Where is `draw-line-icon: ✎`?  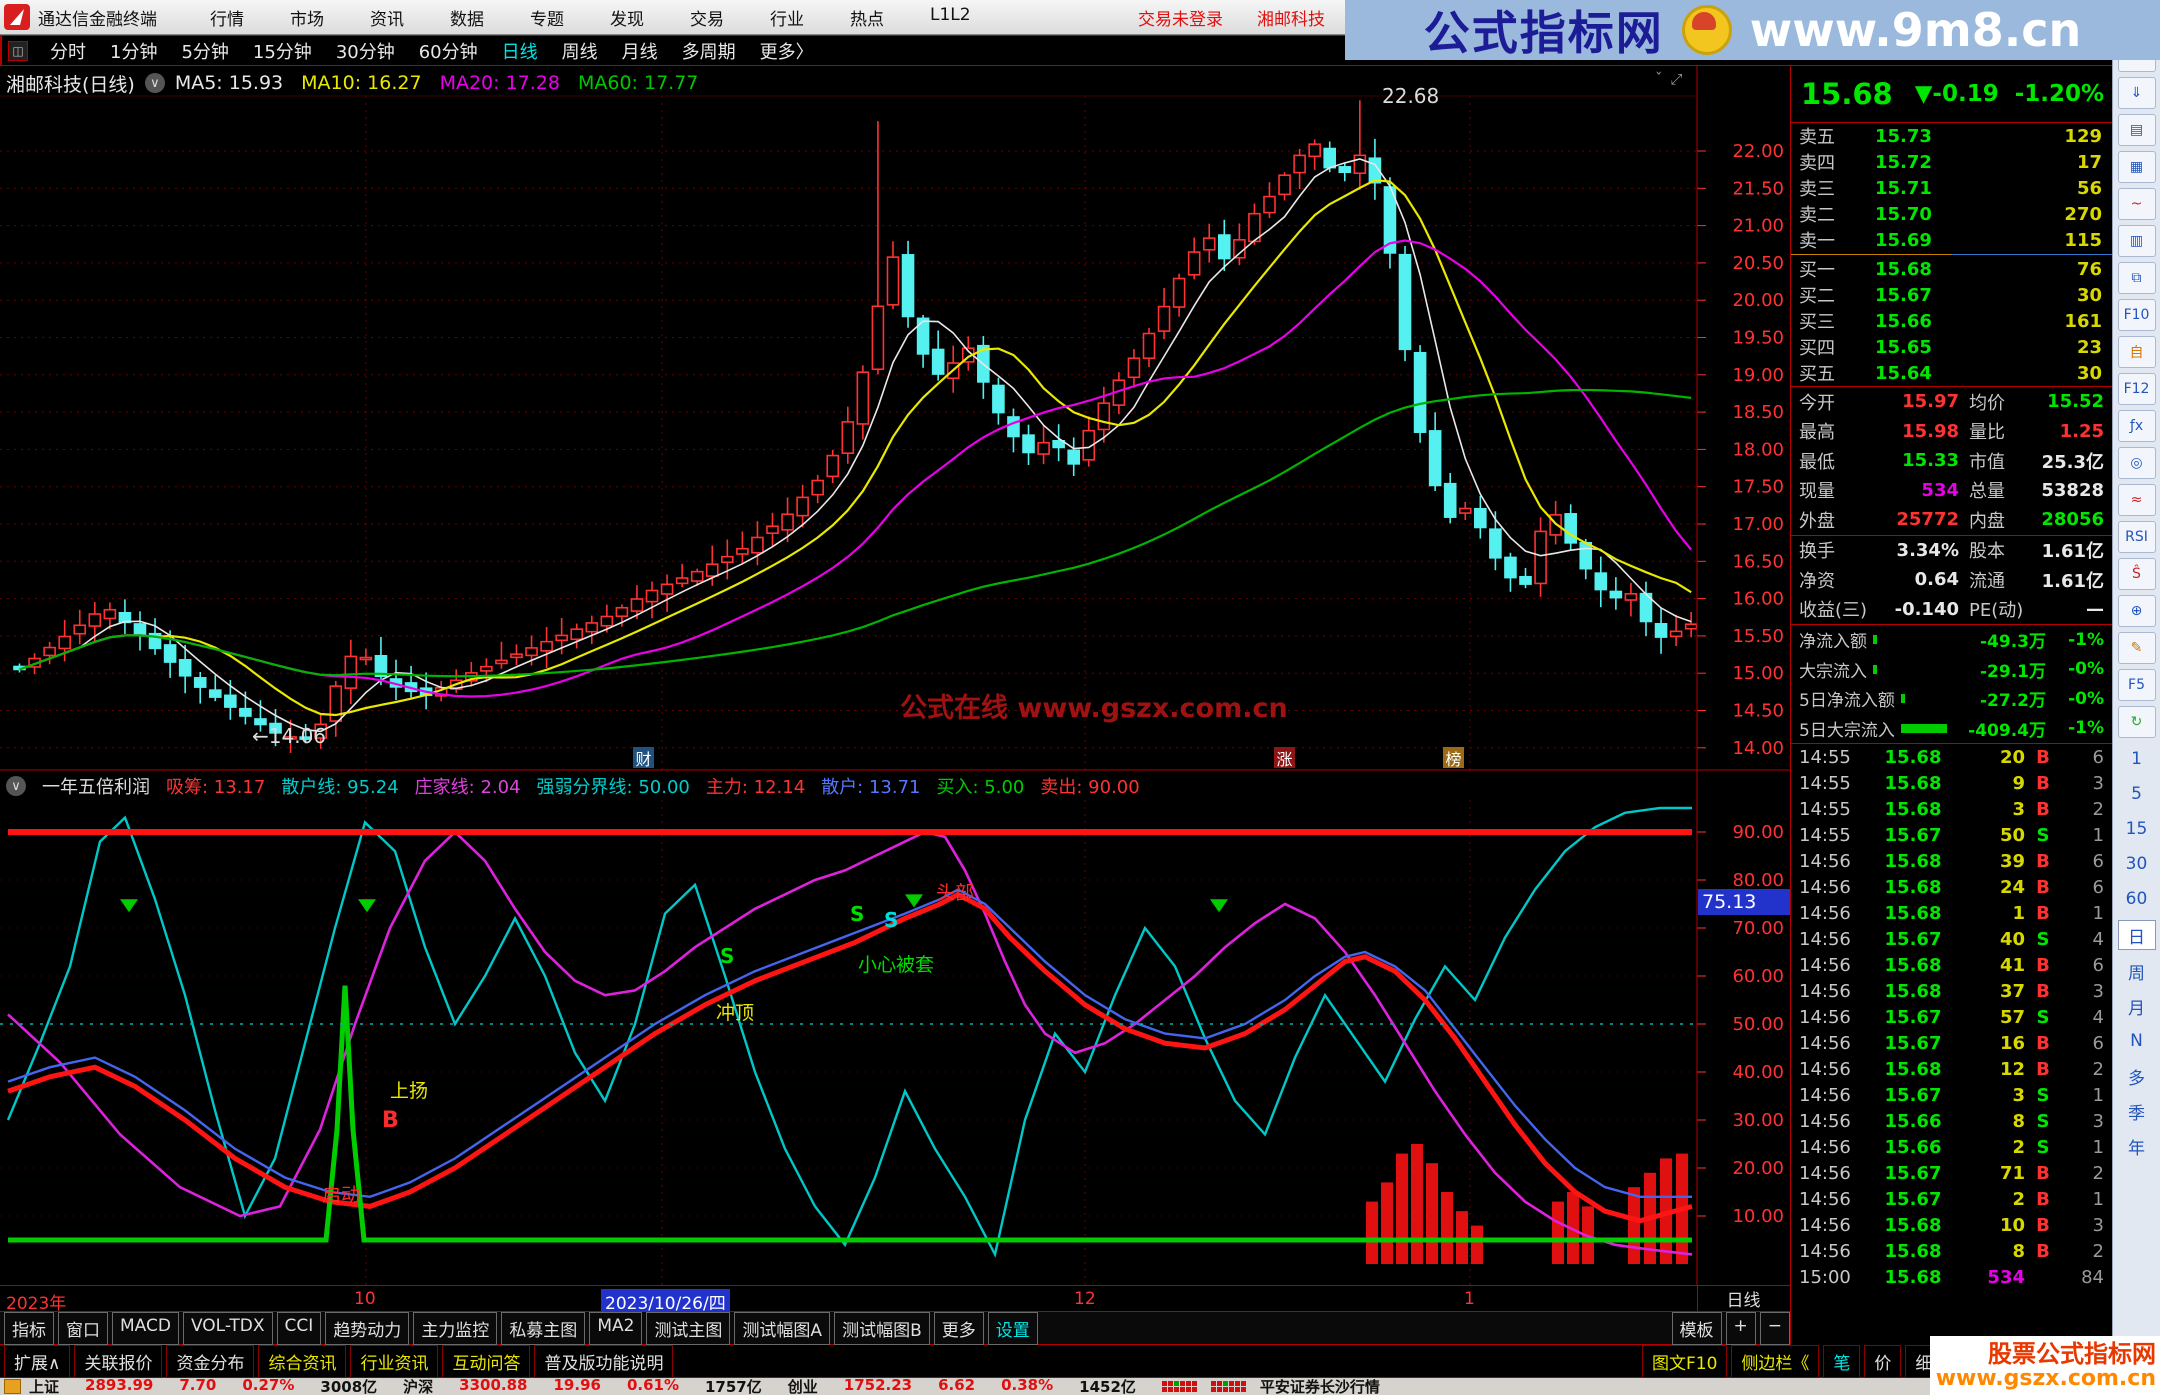 draw-line-icon: ✎ is located at coordinates (2136, 648).